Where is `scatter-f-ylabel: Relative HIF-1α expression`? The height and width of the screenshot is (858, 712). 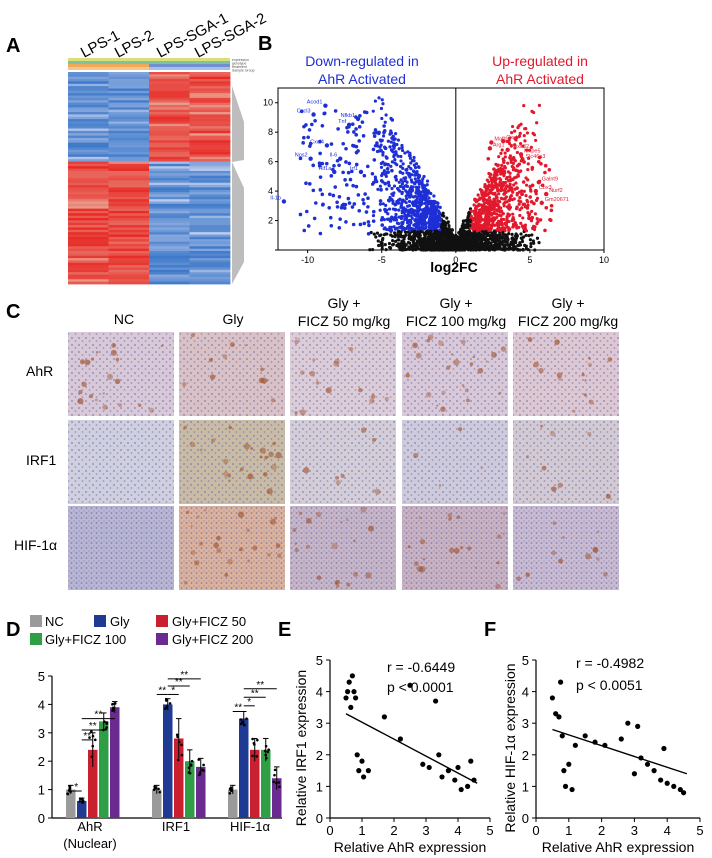
scatter-f-ylabel: Relative HIF-1α expression is located at coordinates (510, 747).